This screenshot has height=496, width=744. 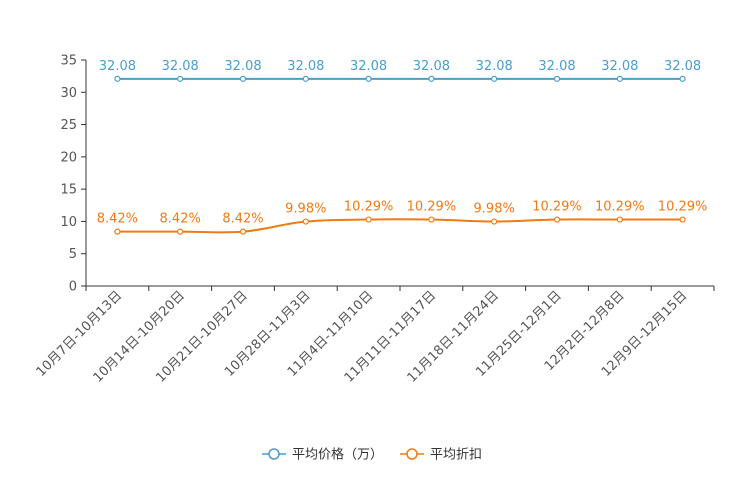 I want to click on legend-label: 平均价格（万）, so click(x=337, y=455).